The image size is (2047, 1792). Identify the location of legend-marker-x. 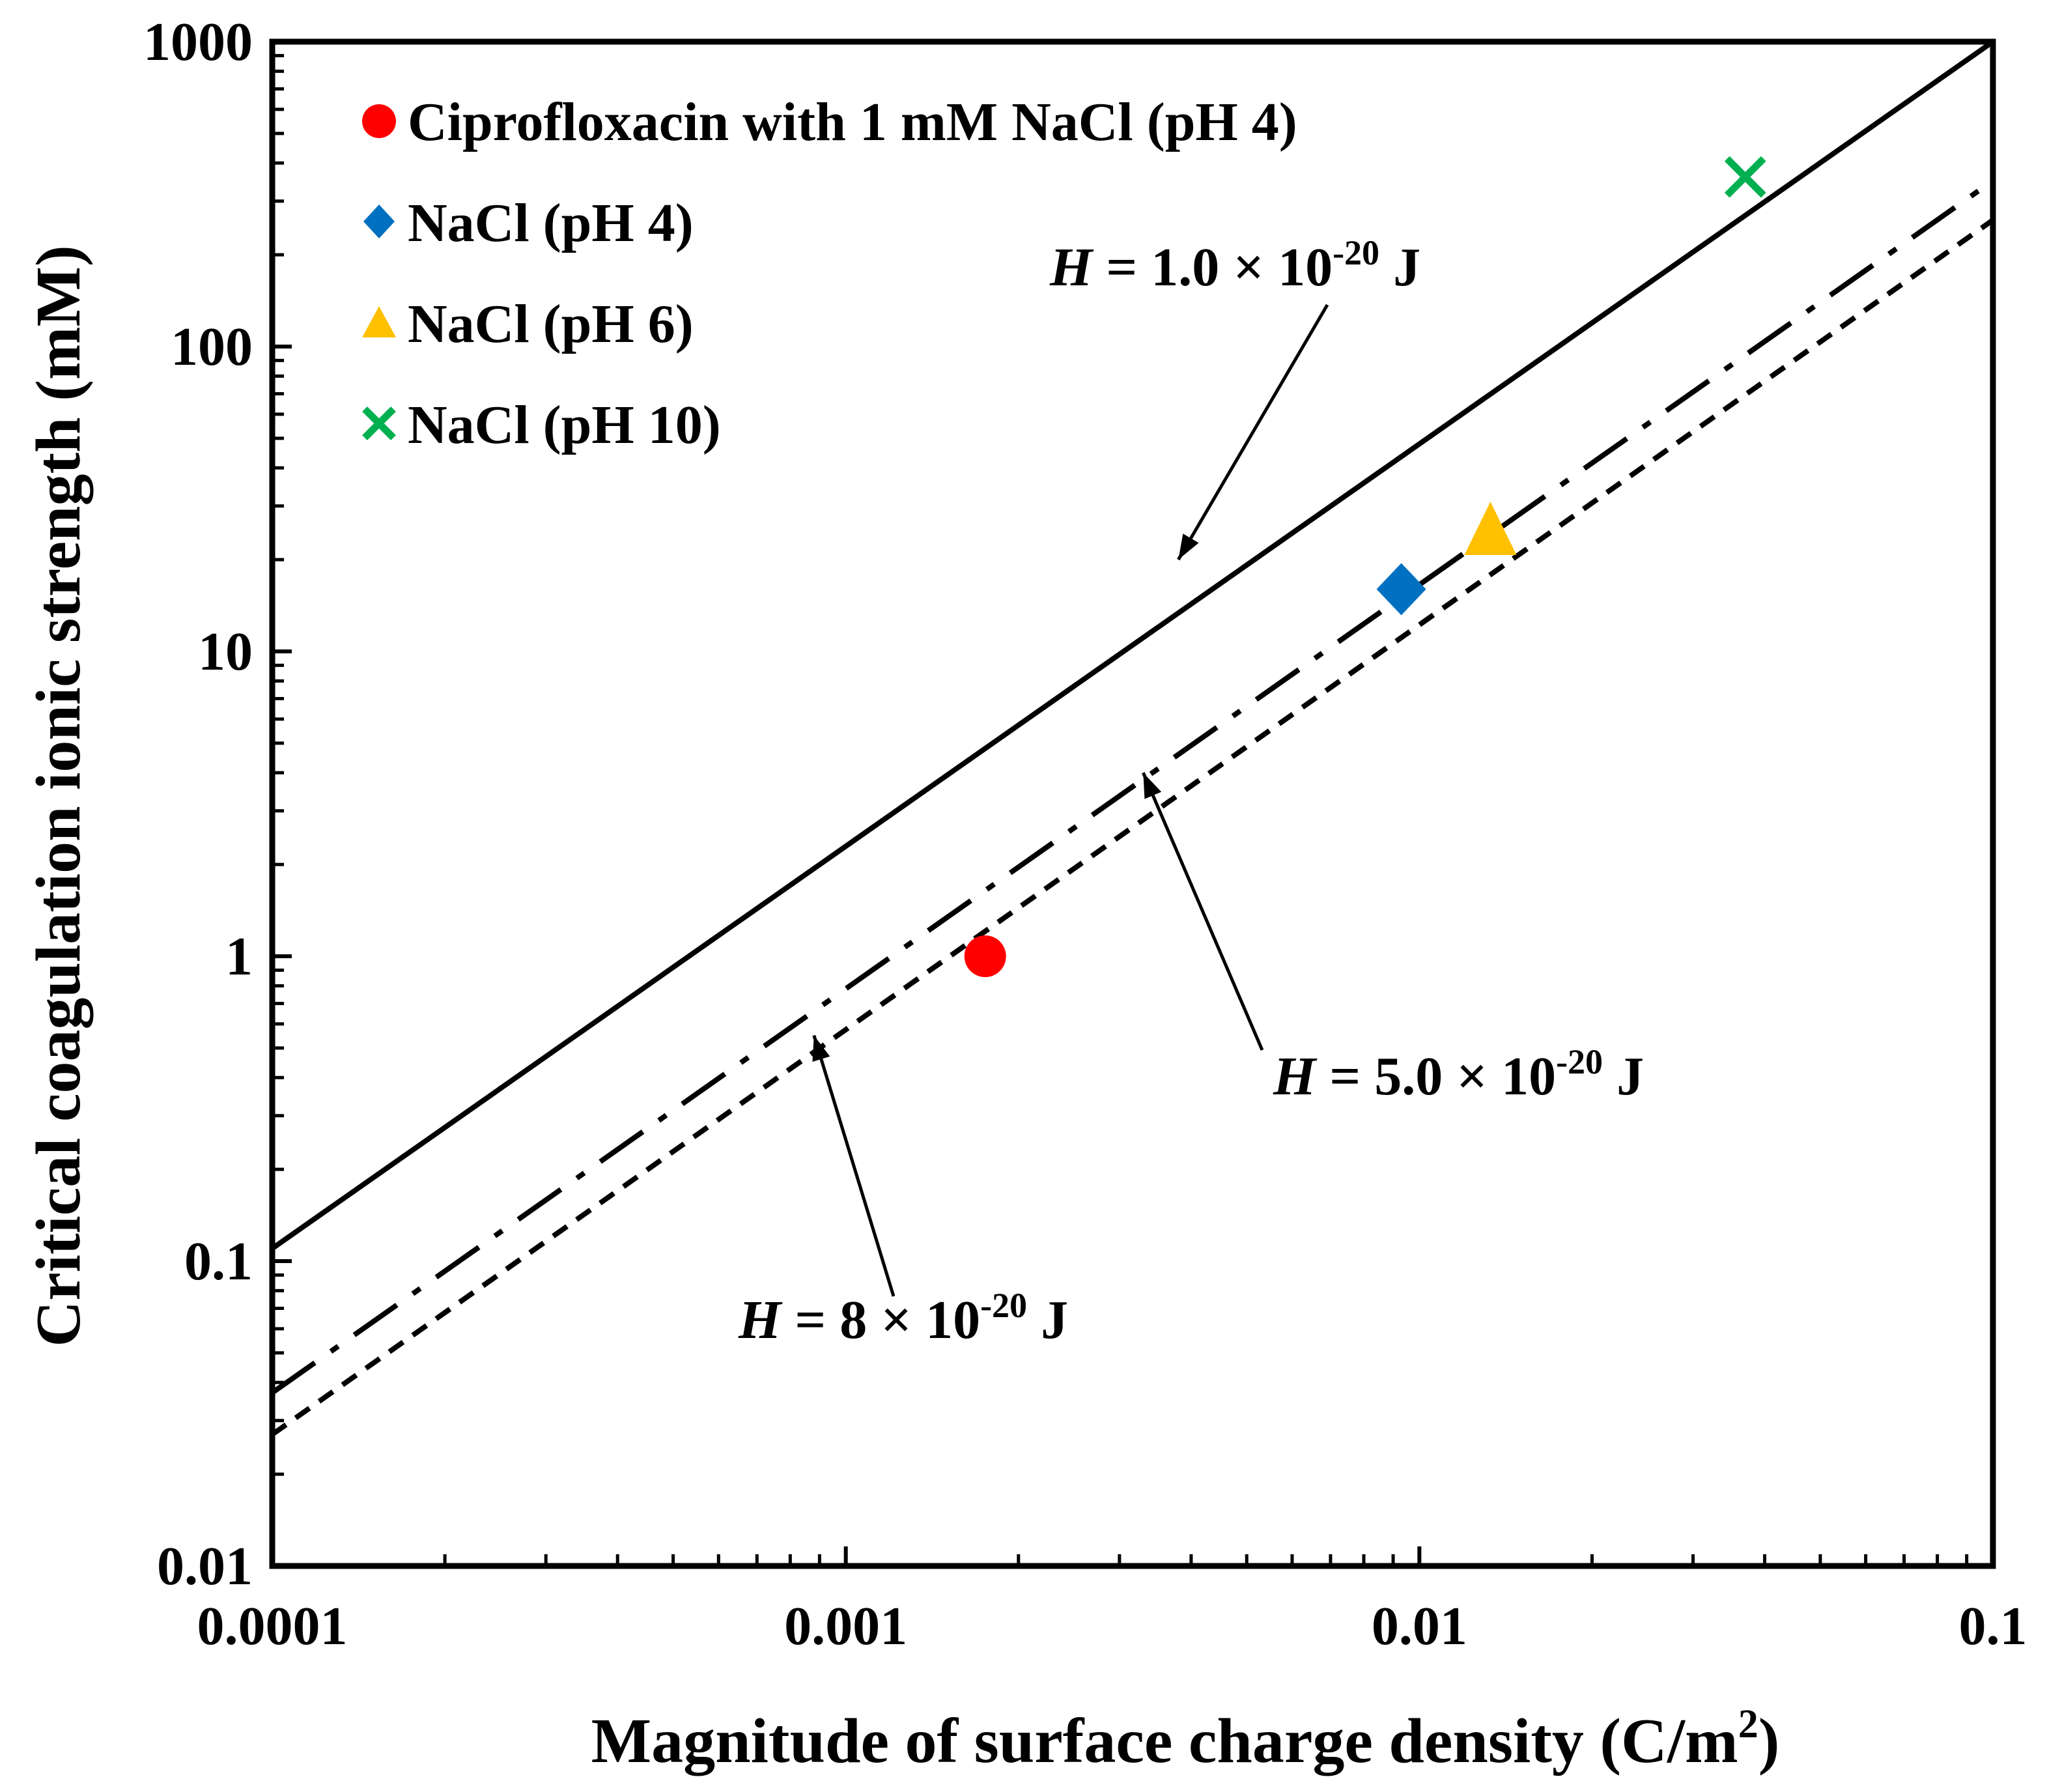
(379, 423).